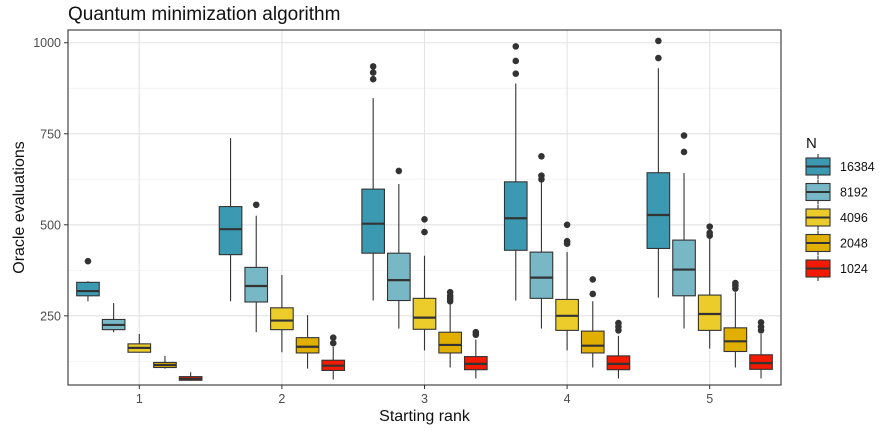 This screenshot has height=435, width=881. Describe the element at coordinates (709, 399) in the screenshot. I see `x-tick-label: 5` at that location.